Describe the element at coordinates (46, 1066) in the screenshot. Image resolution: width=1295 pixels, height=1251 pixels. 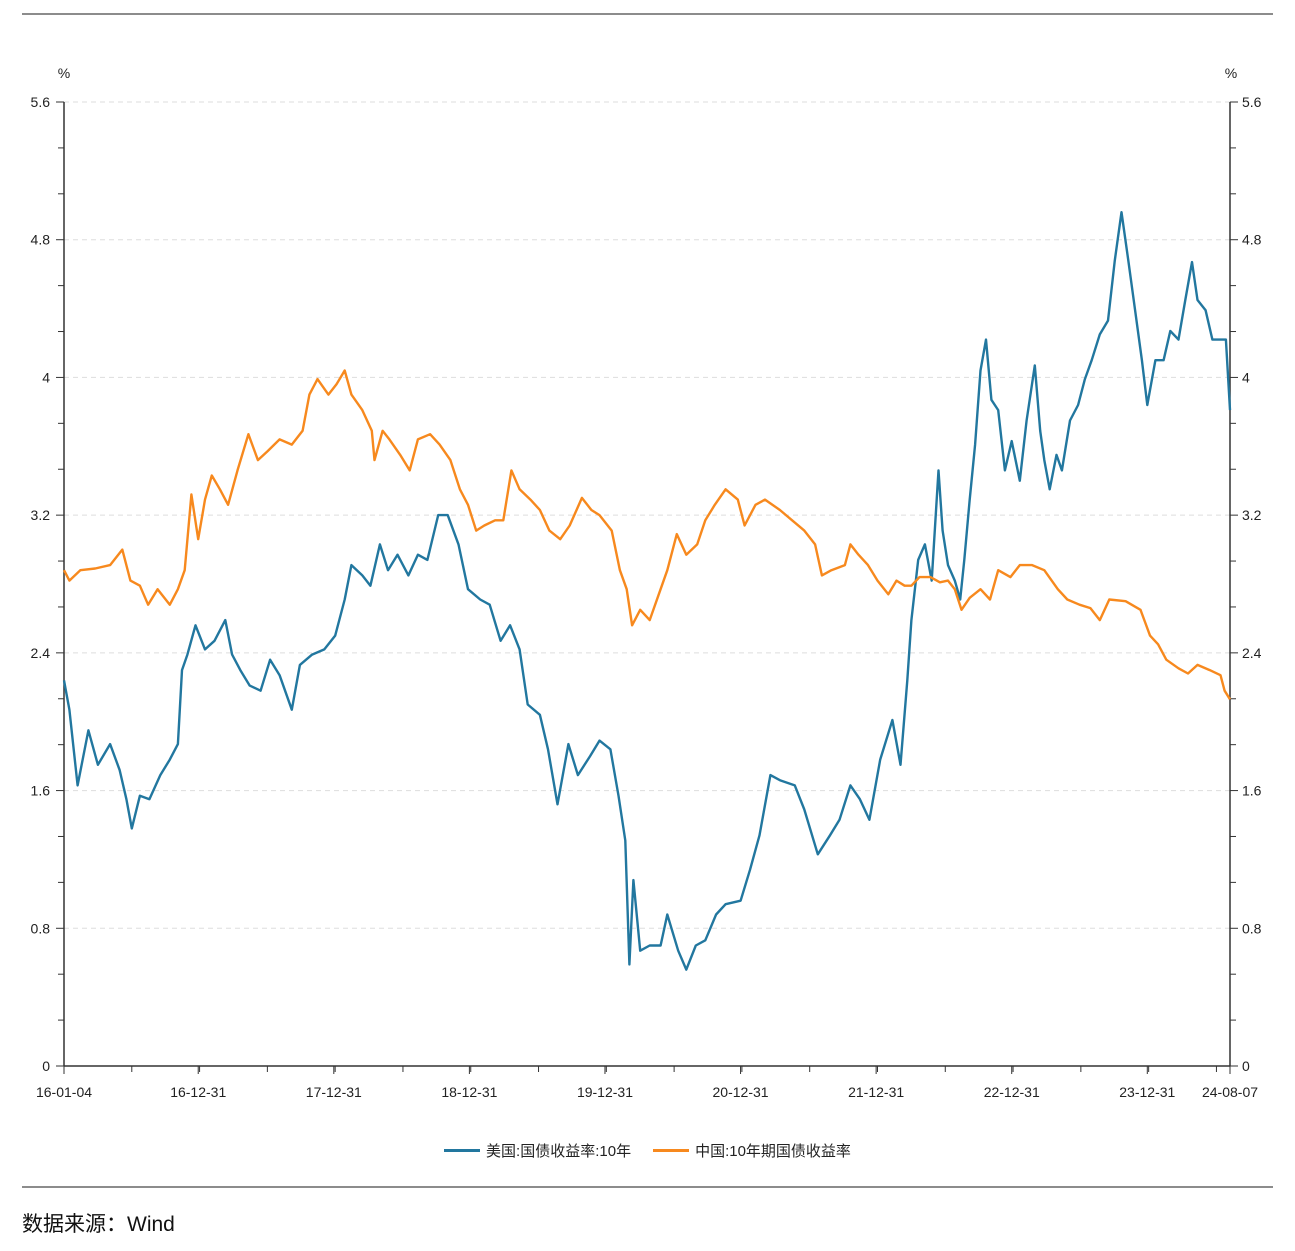
I see `y-tick-label-left: 0` at that location.